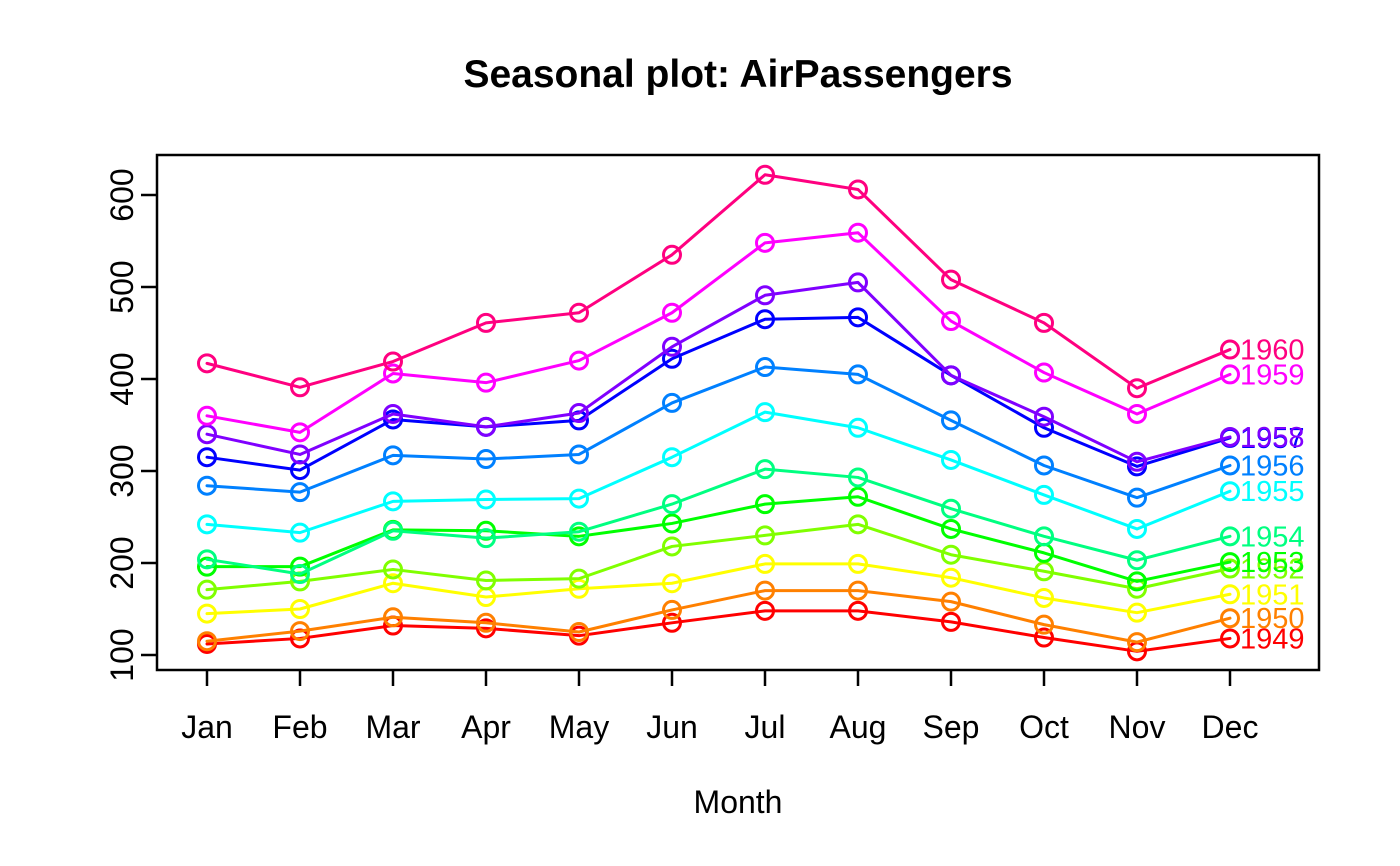  What do you see at coordinates (718, 393) in the screenshot?
I see `series-line-1957` at bounding box center [718, 393].